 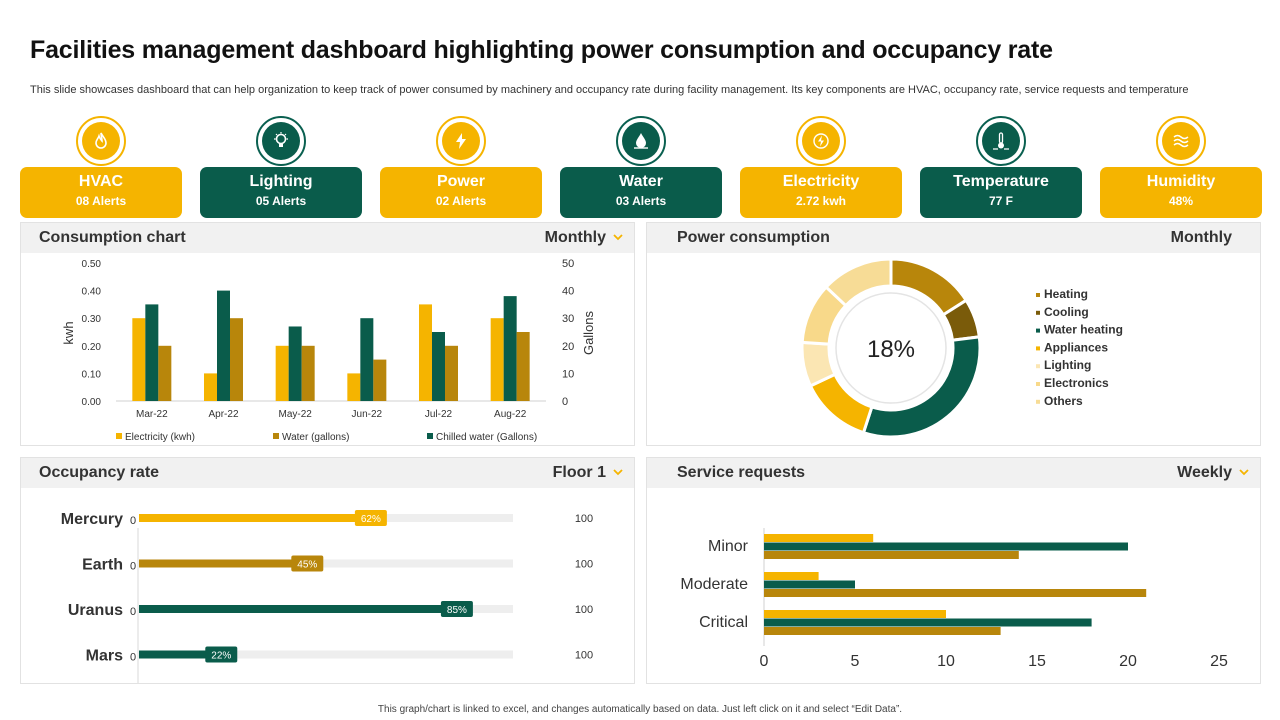 I want to click on x-tick-label: 15, so click(x=1037, y=661).